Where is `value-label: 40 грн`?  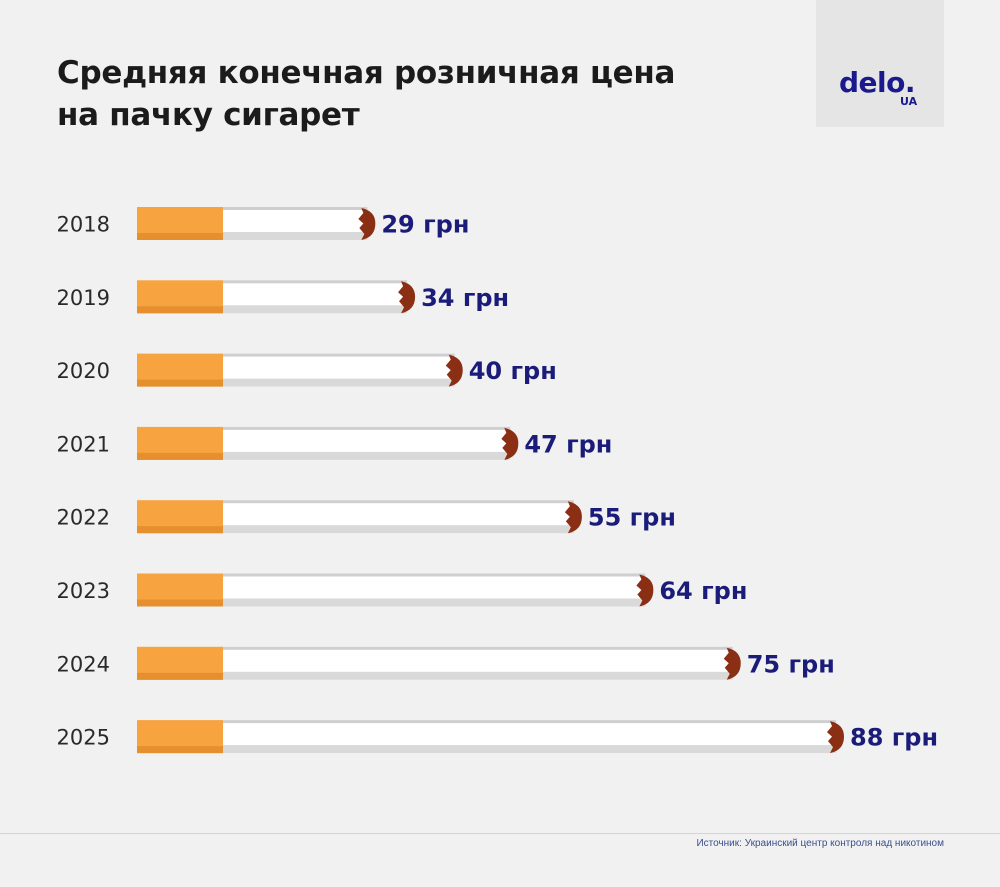 value-label: 40 грн is located at coordinates (513, 371).